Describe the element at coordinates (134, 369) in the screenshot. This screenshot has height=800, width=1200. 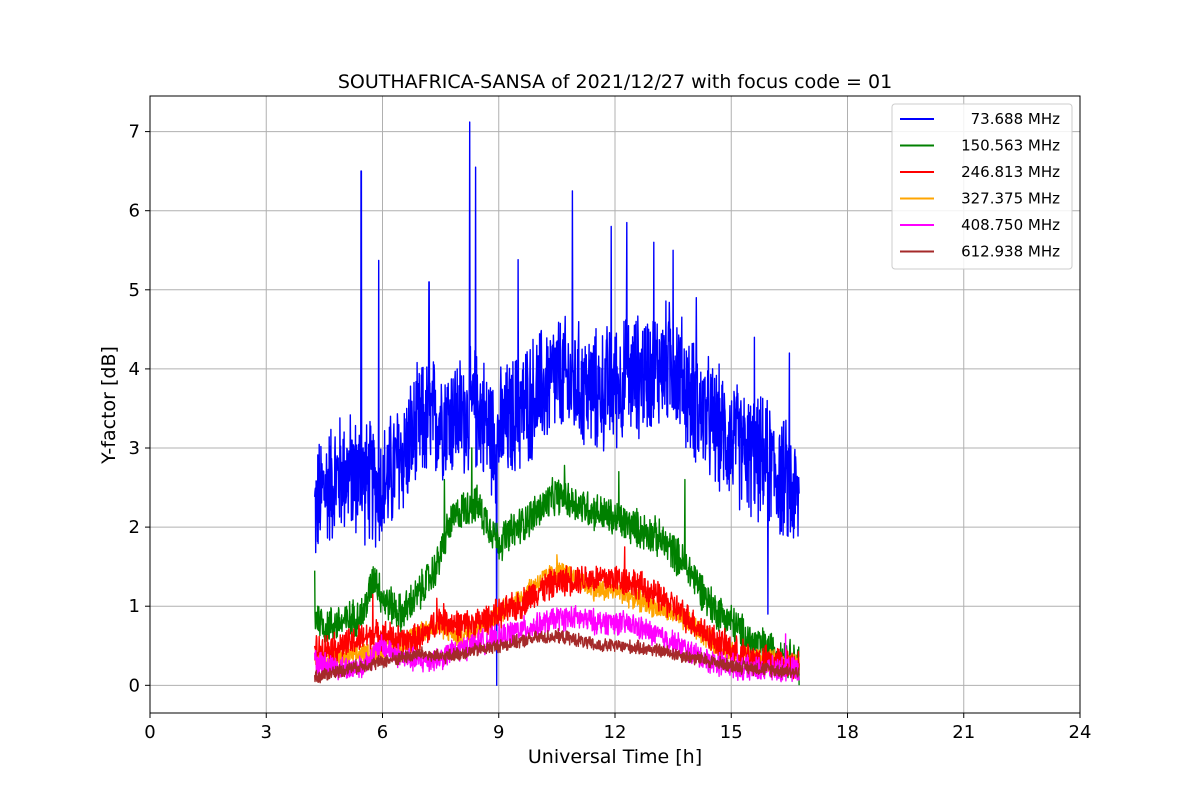
I see `y-tick-label: 4` at that location.